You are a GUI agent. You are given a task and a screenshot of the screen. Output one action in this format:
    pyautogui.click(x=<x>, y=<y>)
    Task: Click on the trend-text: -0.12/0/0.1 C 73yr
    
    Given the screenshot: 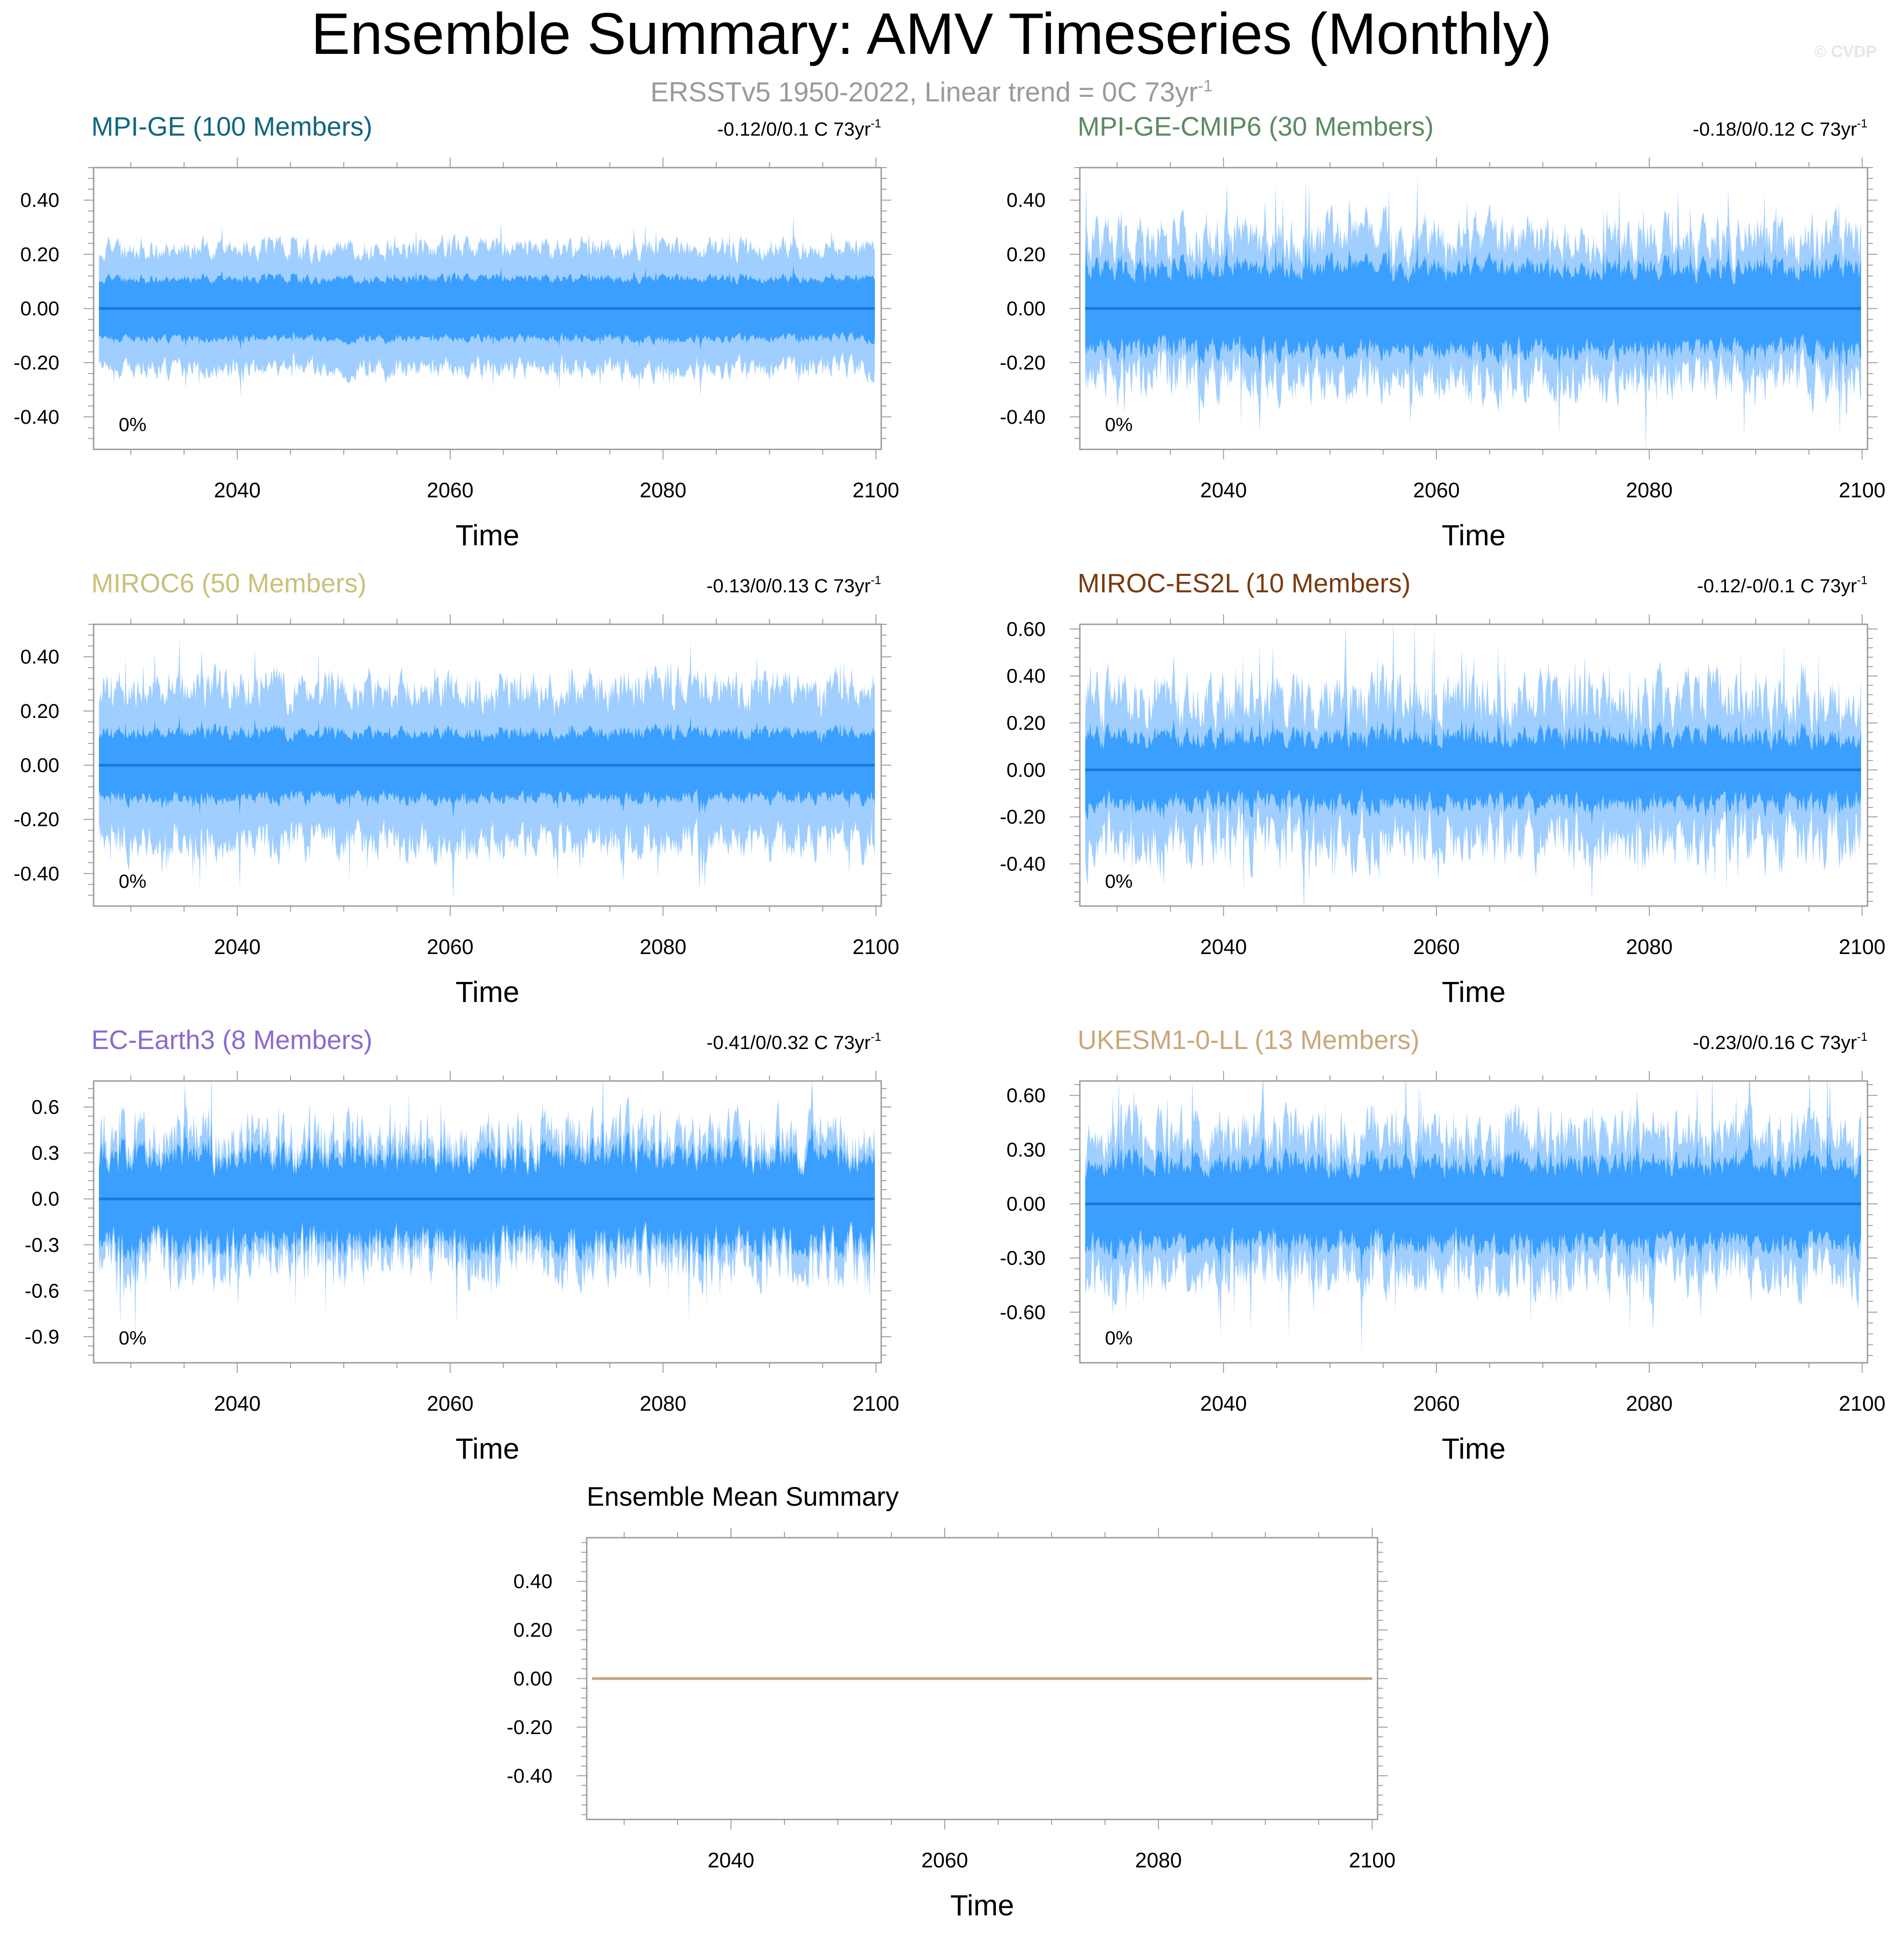 What is the action you would take?
    pyautogui.click(x=794, y=129)
    